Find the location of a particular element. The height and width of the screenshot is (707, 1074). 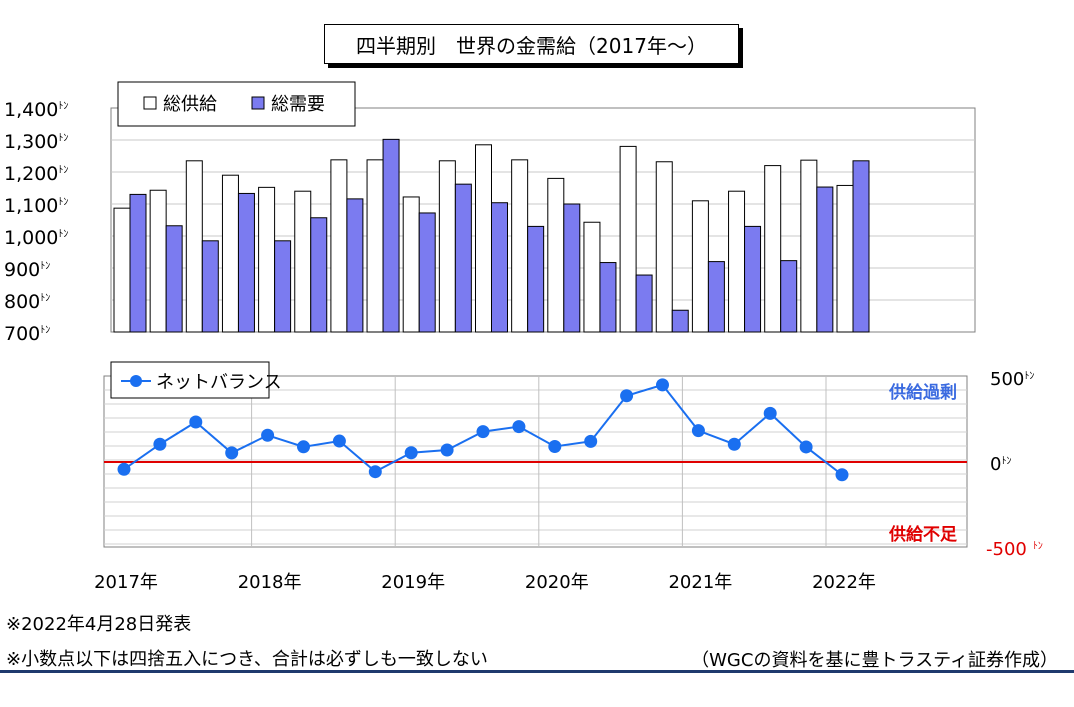

rounding-note: ※小数点以下は四捨五入につき、合計は必ずしも一致しない is located at coordinates (247, 659).